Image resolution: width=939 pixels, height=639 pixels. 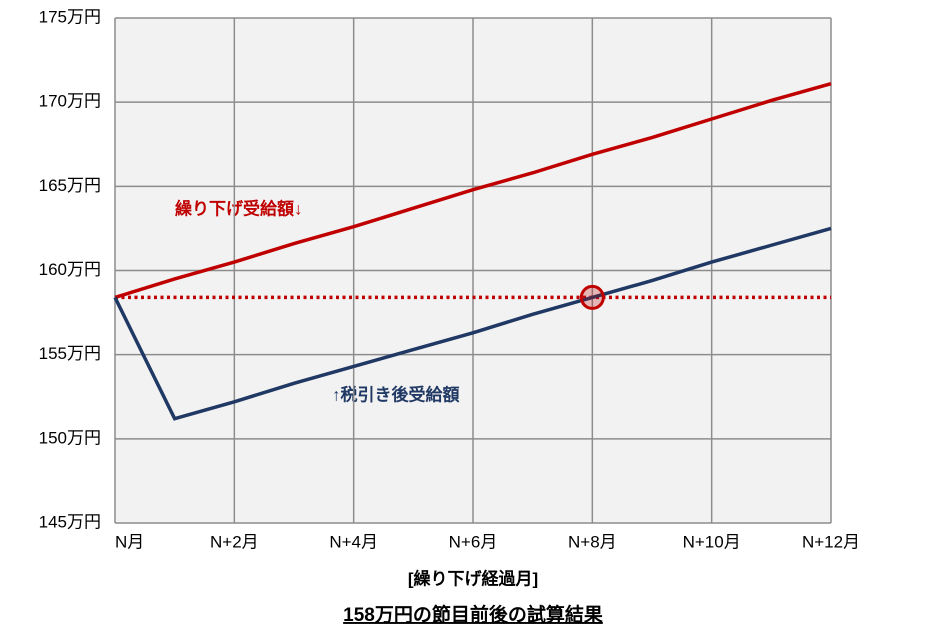 I want to click on x-tick-label: N+8月, so click(x=592, y=541).